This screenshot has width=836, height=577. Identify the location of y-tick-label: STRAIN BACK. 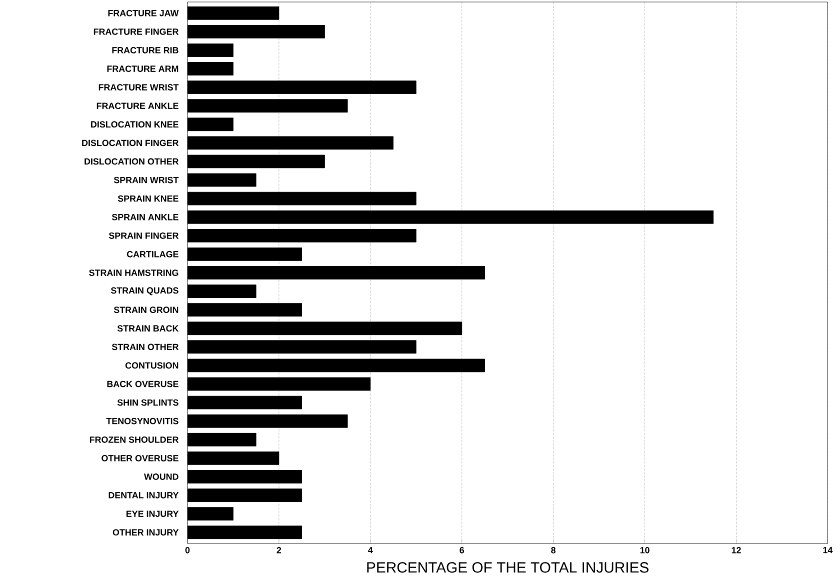
(148, 328).